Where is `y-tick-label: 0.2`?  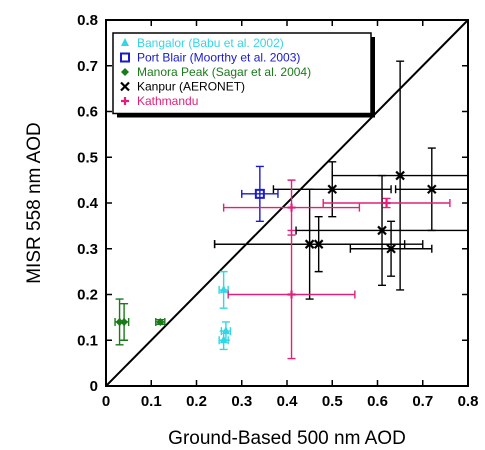 y-tick-label: 0.2 is located at coordinates (87, 295).